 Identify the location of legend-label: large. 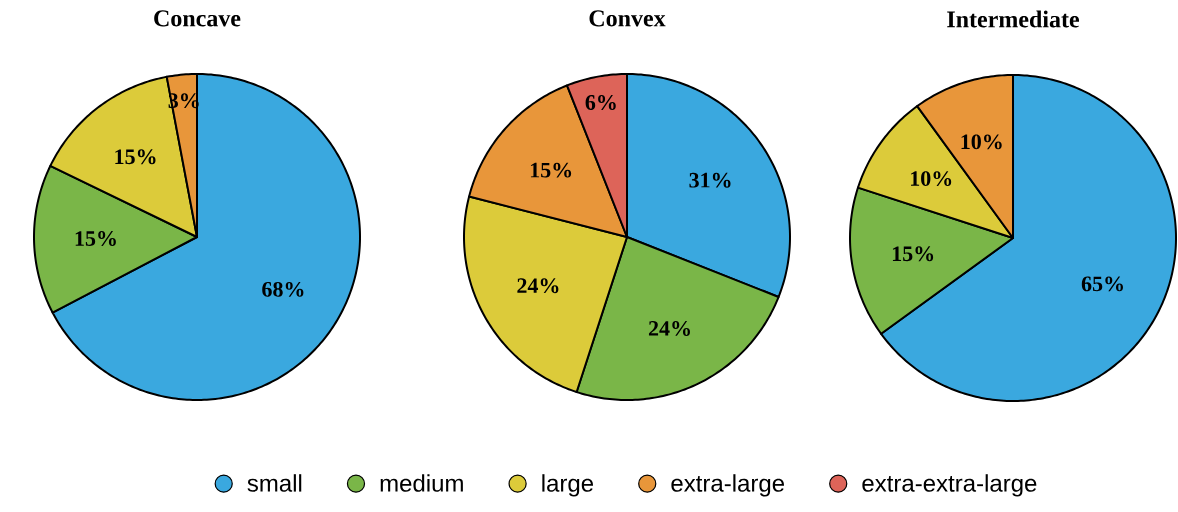
(568, 485).